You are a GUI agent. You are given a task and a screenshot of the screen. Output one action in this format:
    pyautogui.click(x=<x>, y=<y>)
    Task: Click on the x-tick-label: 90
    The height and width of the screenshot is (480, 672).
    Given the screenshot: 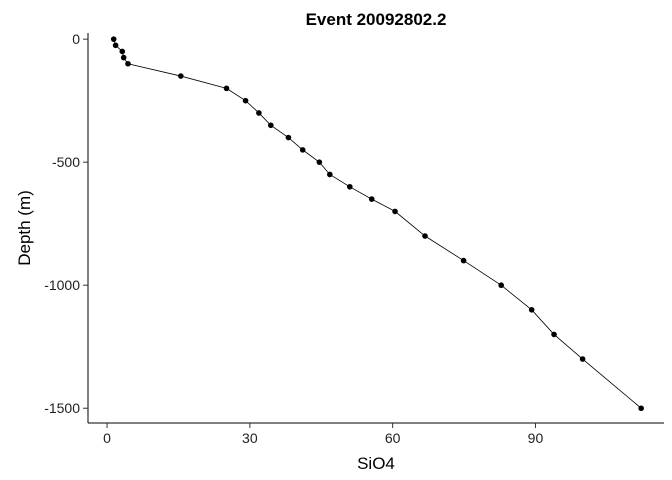 What is the action you would take?
    pyautogui.click(x=536, y=438)
    